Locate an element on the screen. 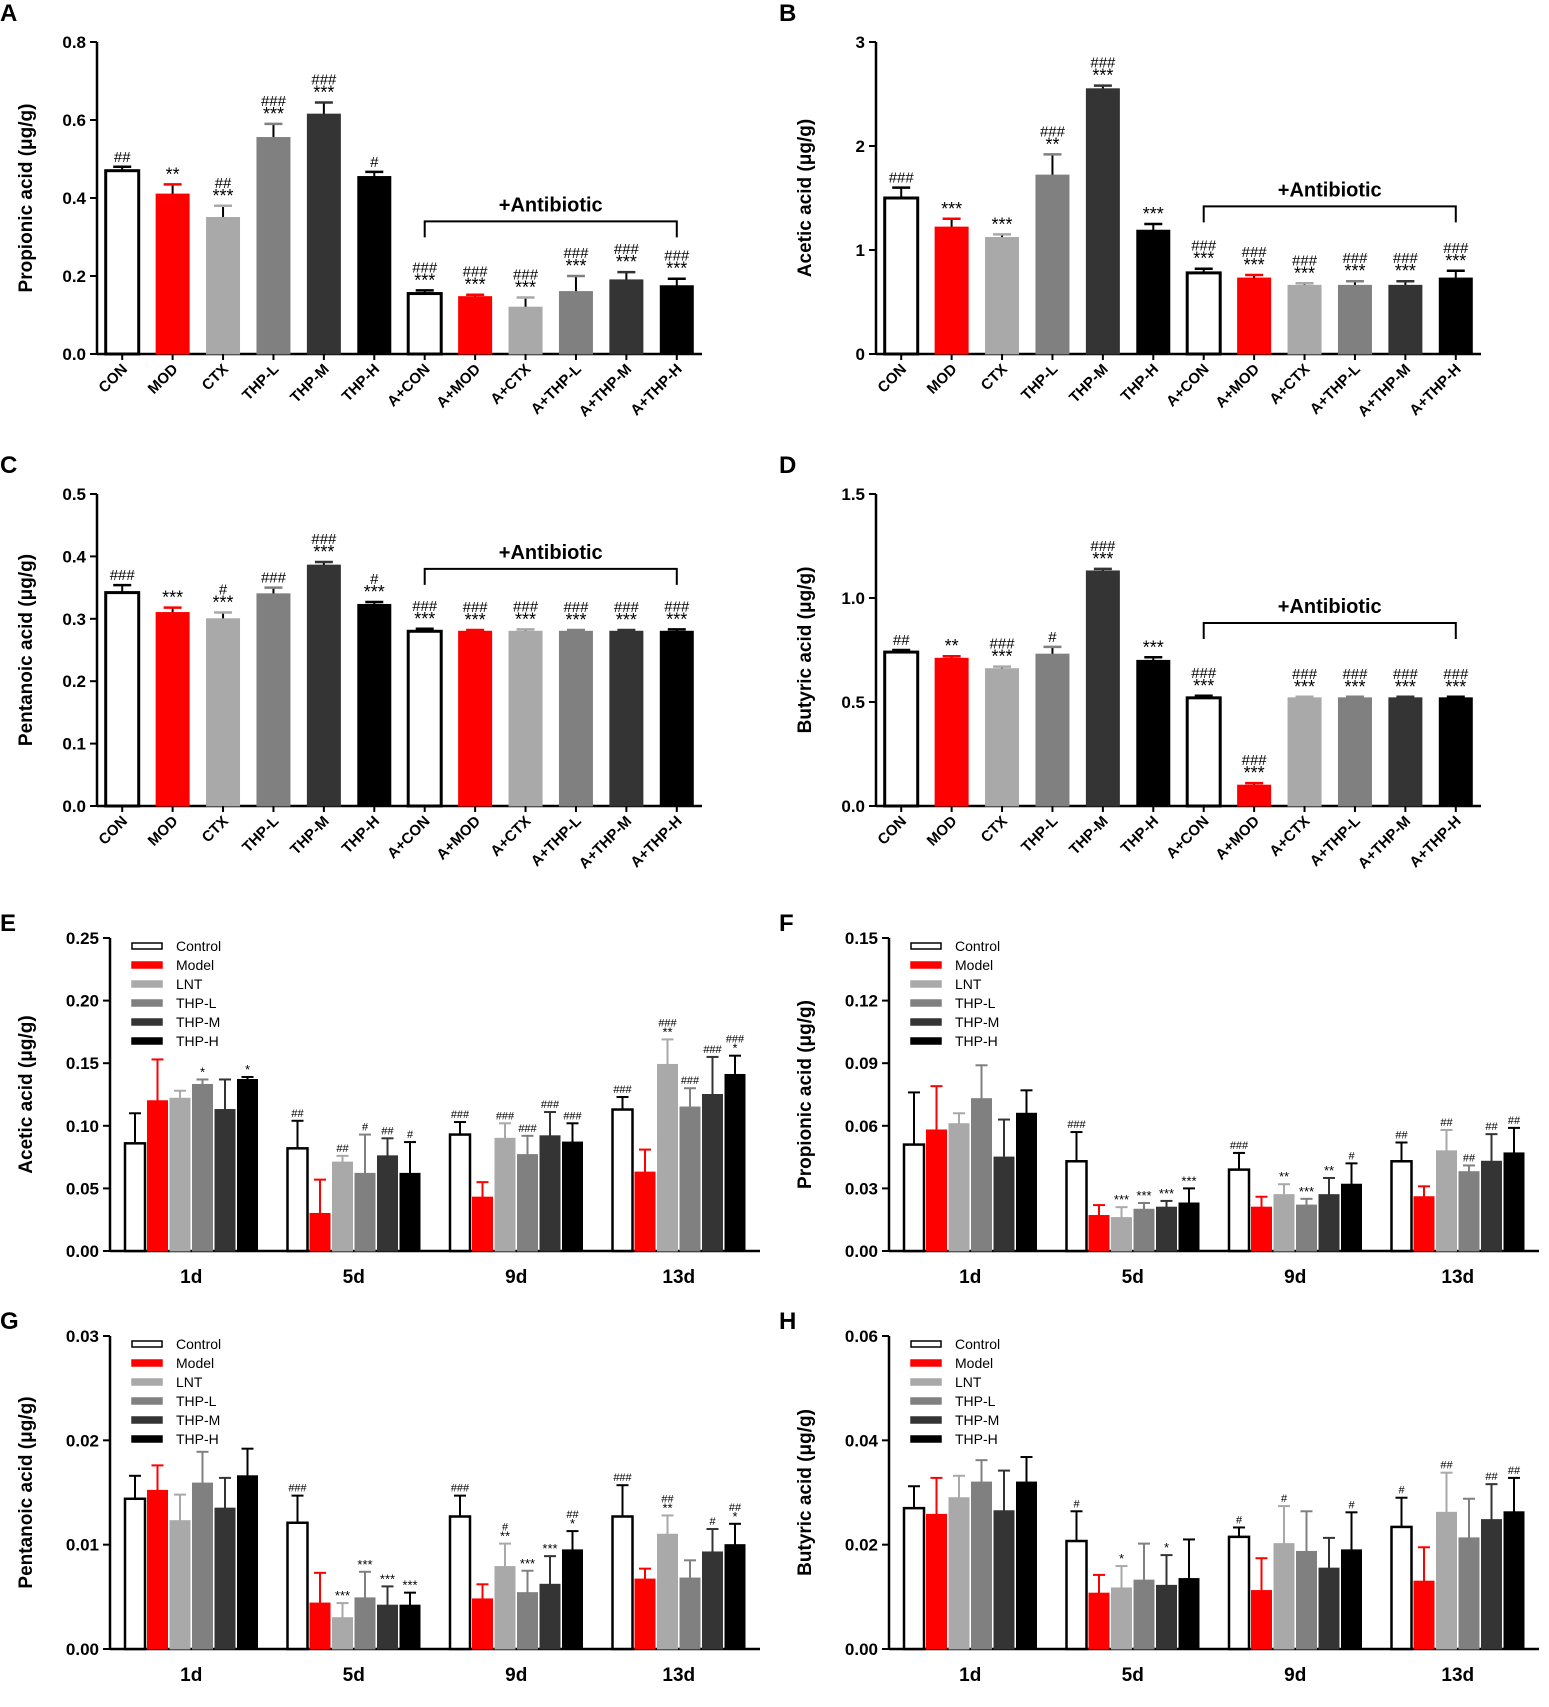 Image resolution: width=1549 pixels, height=1707 pixels. legend-label-thp-m: THP-M is located at coordinates (198, 1022).